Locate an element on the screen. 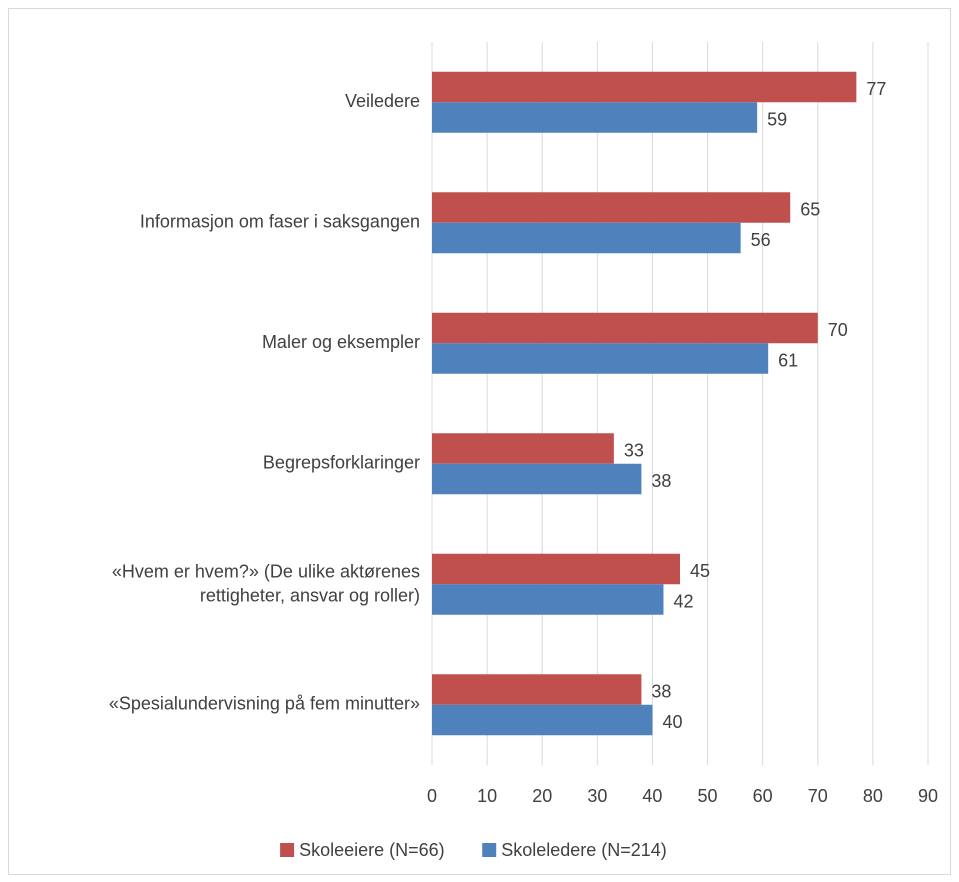 The height and width of the screenshot is (882, 959). x-tick-label: 60 is located at coordinates (763, 796).